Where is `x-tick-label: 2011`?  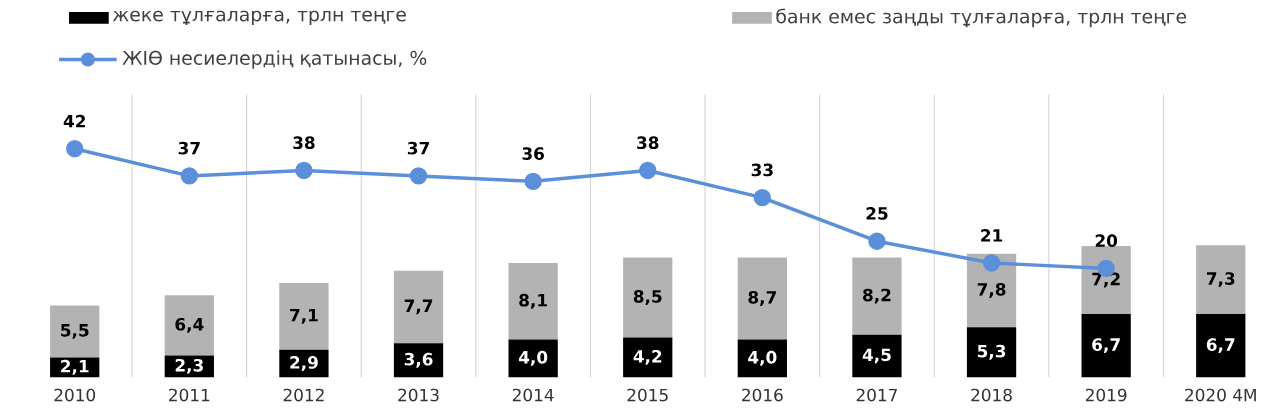
x-tick-label: 2011 is located at coordinates (189, 395).